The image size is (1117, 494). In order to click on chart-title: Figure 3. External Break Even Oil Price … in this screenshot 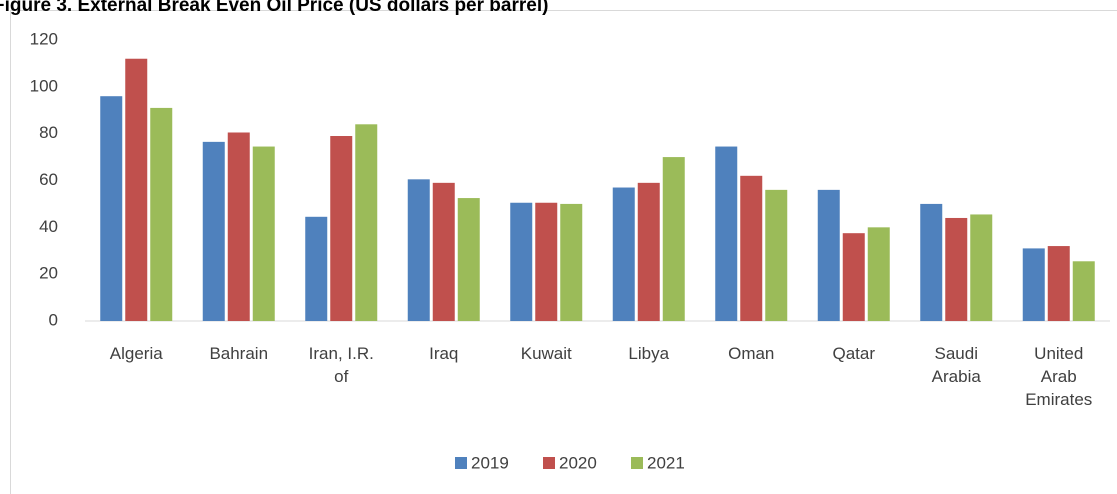, I will do `click(274, 8)`.